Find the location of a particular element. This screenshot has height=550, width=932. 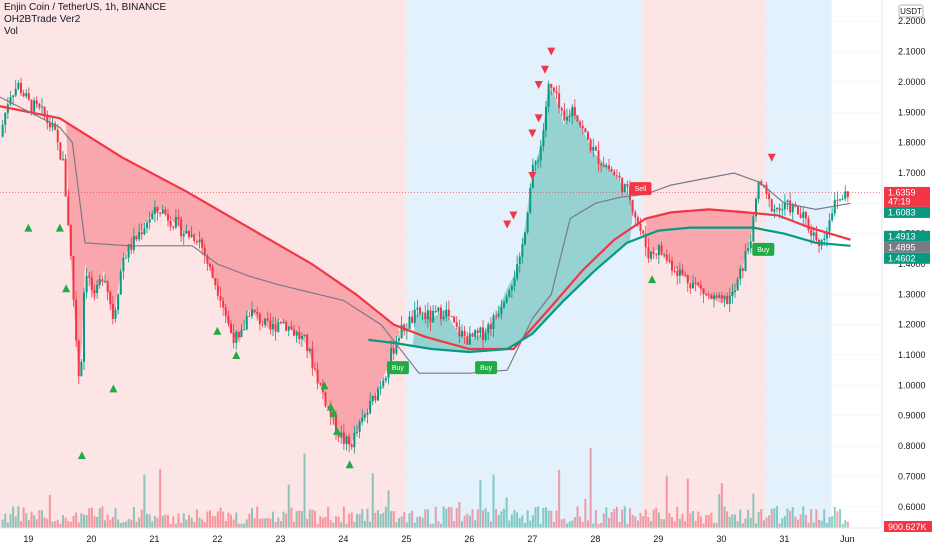

price-tick-label: 2.0000 is located at coordinates (912, 82).